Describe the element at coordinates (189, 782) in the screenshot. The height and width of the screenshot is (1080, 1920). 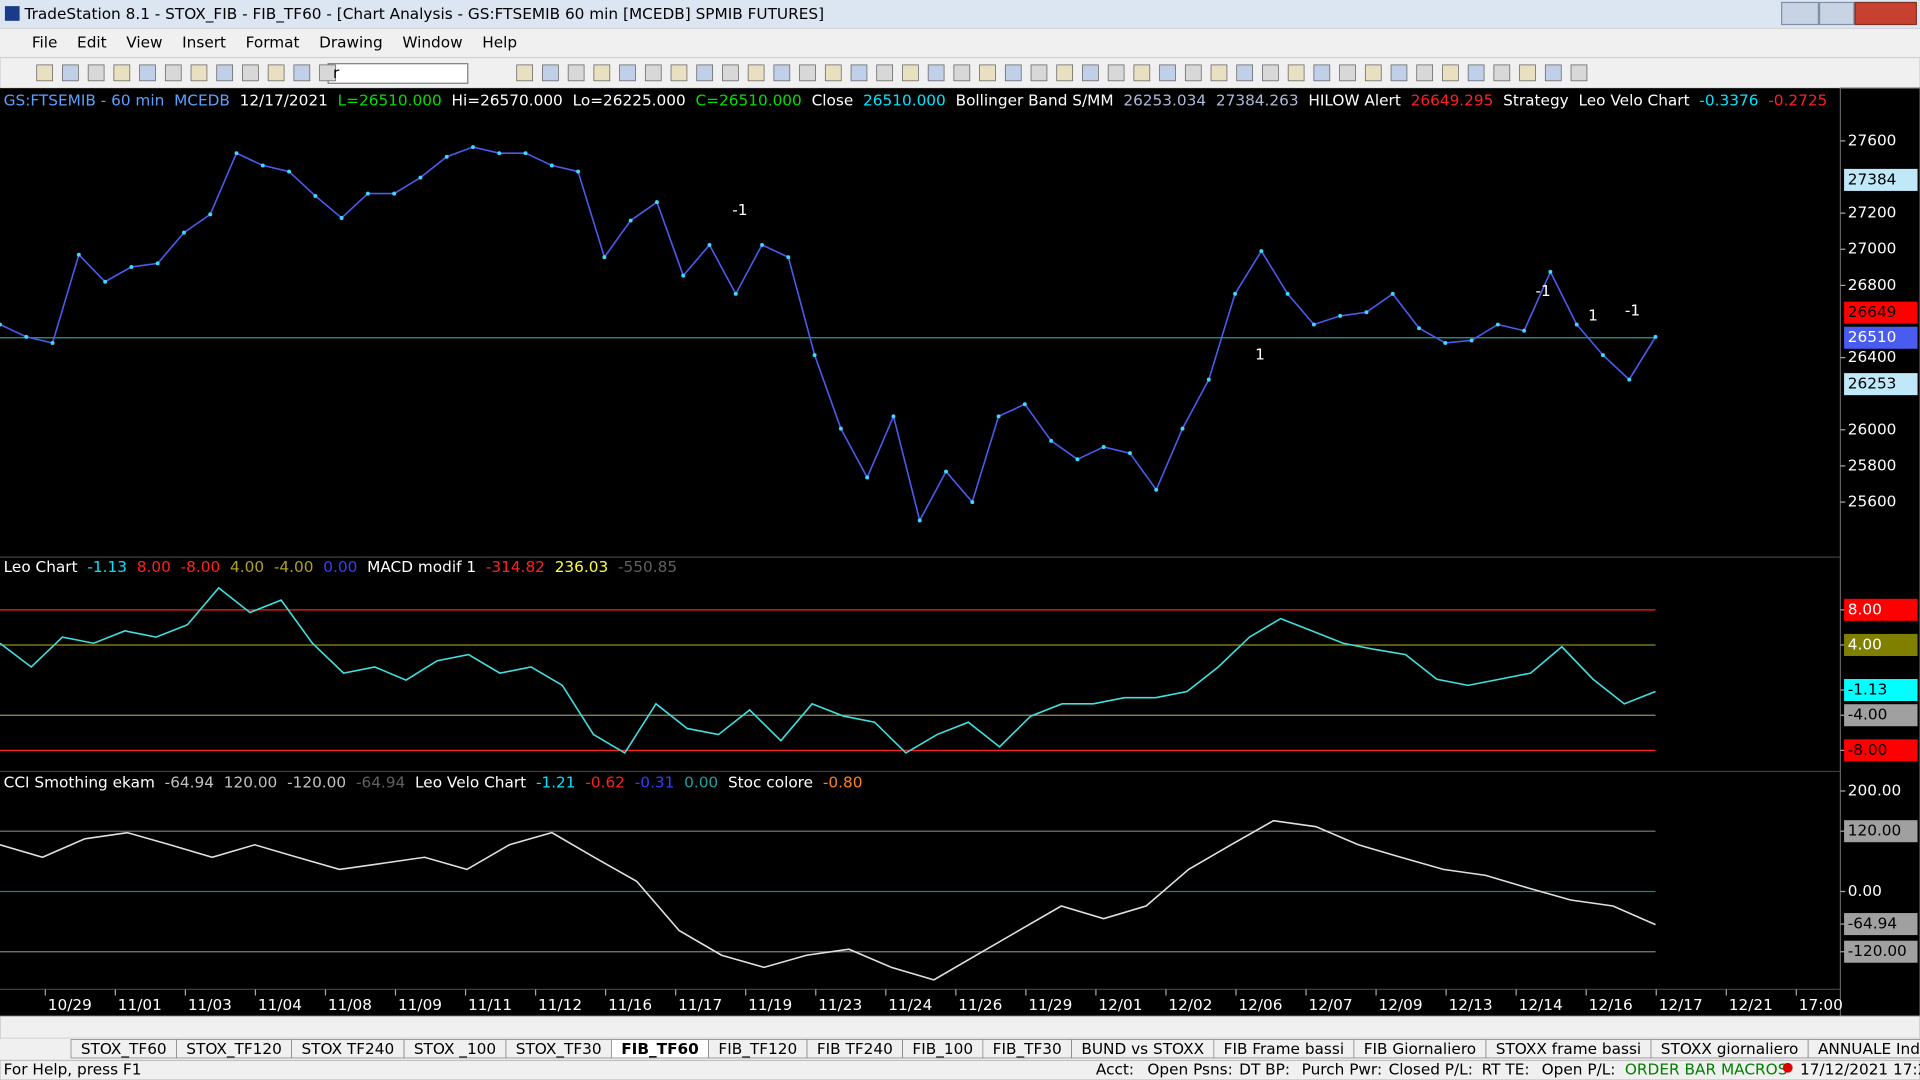
I see `header-item: -64.94` at that location.